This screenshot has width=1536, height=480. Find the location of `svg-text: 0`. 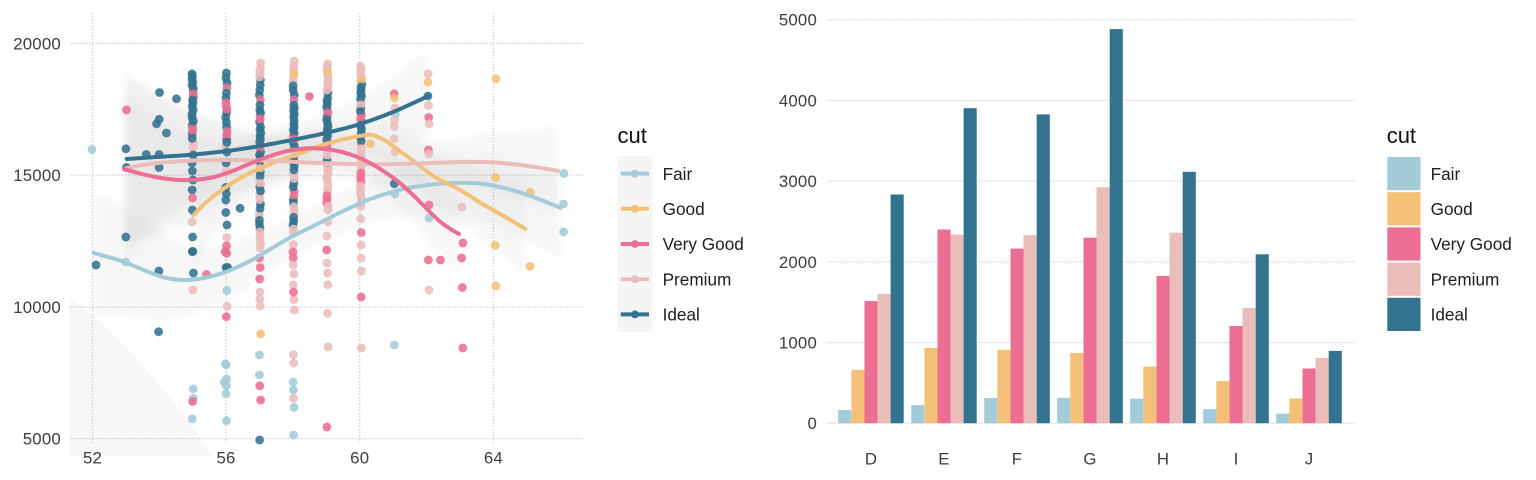

svg-text: 0 is located at coordinates (812, 423).